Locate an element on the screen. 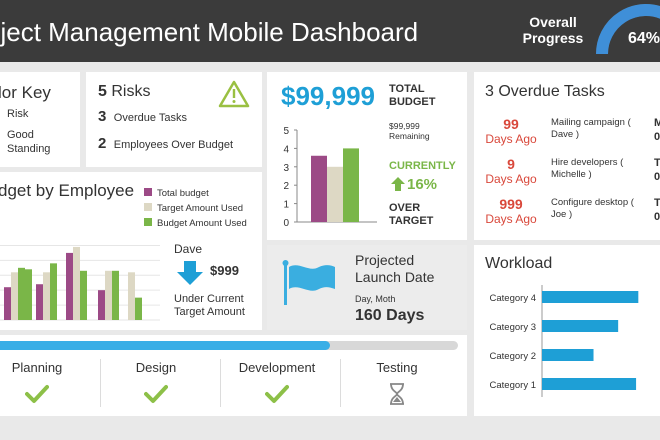 The height and width of the screenshot is (440, 660). budget-bar is located at coordinates (319, 188).